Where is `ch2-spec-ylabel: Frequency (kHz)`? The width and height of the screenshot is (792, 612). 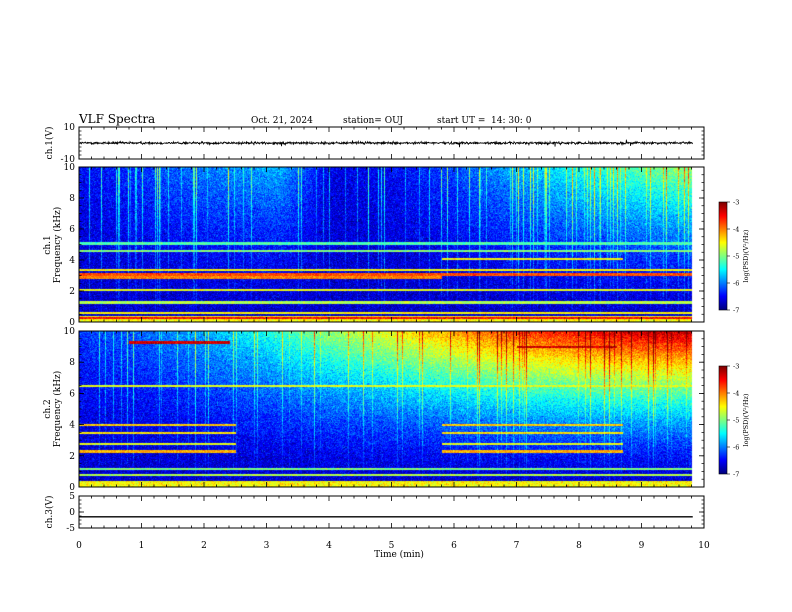
ch2-spec-ylabel: Frequency (kHz) is located at coordinates (57, 409).